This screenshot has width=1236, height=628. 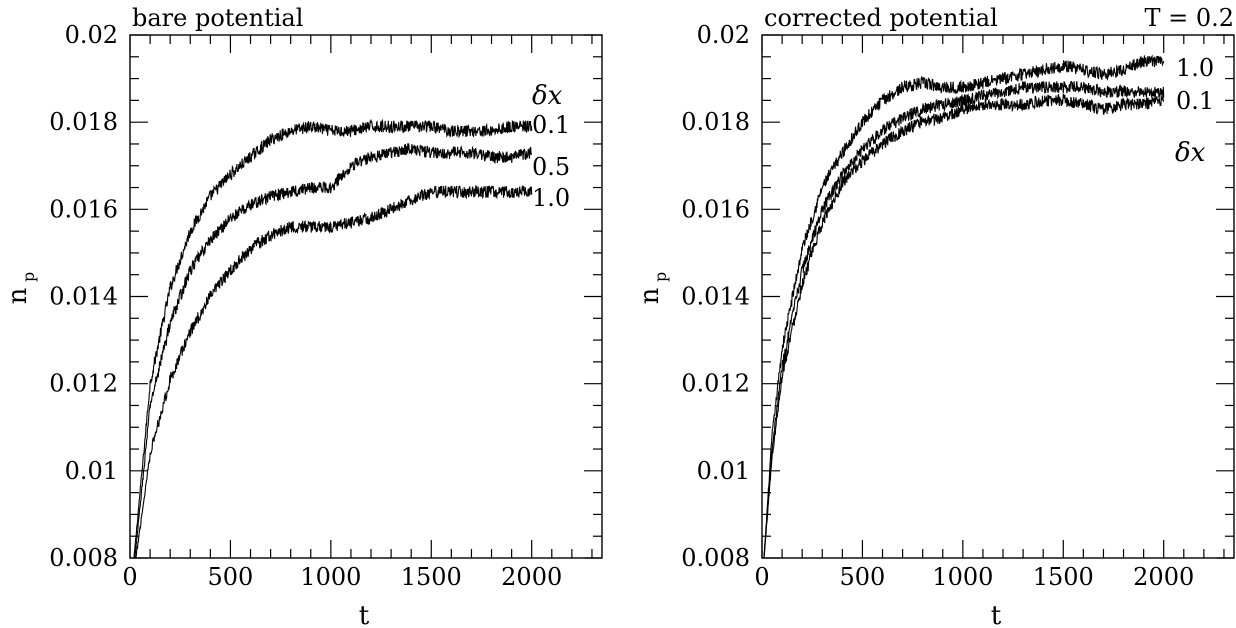 I want to click on temperature-annotation: T = 0.2, so click(x=1189, y=18).